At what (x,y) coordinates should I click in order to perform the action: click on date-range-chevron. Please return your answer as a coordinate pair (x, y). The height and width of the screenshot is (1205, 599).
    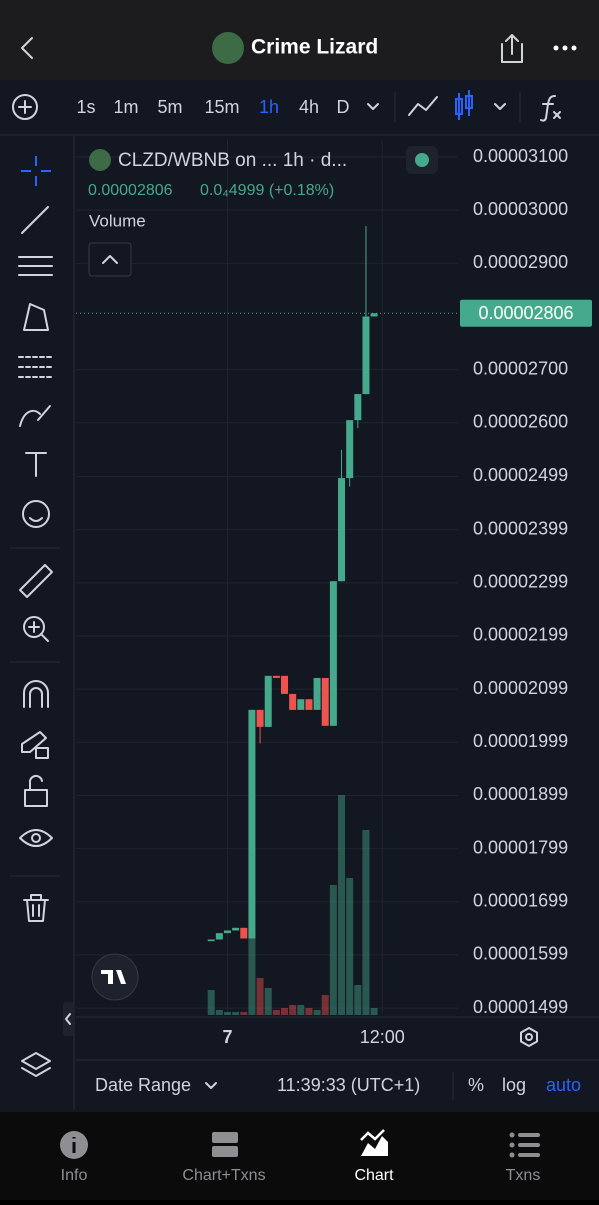
    Looking at the image, I should click on (211, 1085).